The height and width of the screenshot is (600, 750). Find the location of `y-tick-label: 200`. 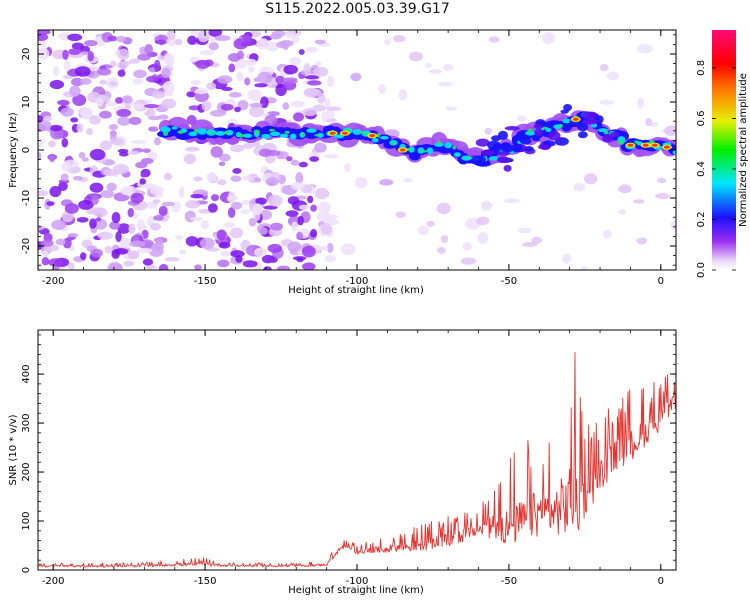

y-tick-label: 200 is located at coordinates (26, 471).